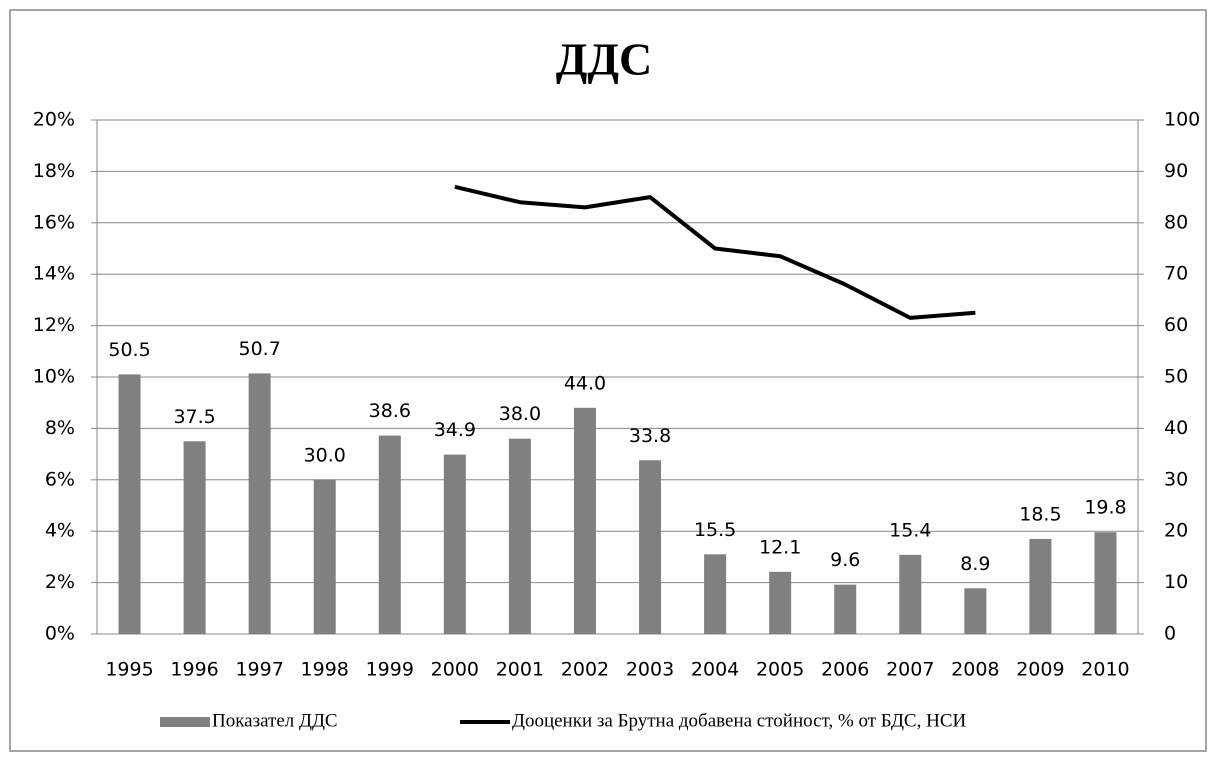 The image size is (1208, 757). Describe the element at coordinates (54, 120) in the screenshot. I see `y-tick-label: 20%` at that location.